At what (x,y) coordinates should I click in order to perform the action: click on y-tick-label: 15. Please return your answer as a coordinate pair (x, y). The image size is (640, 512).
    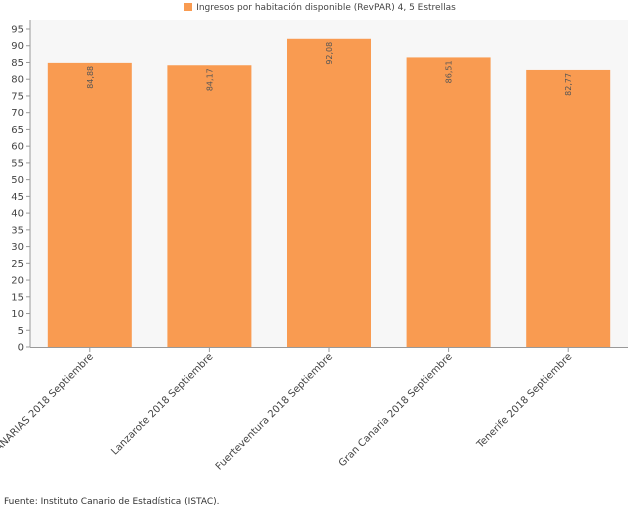
    Looking at the image, I should click on (17, 297).